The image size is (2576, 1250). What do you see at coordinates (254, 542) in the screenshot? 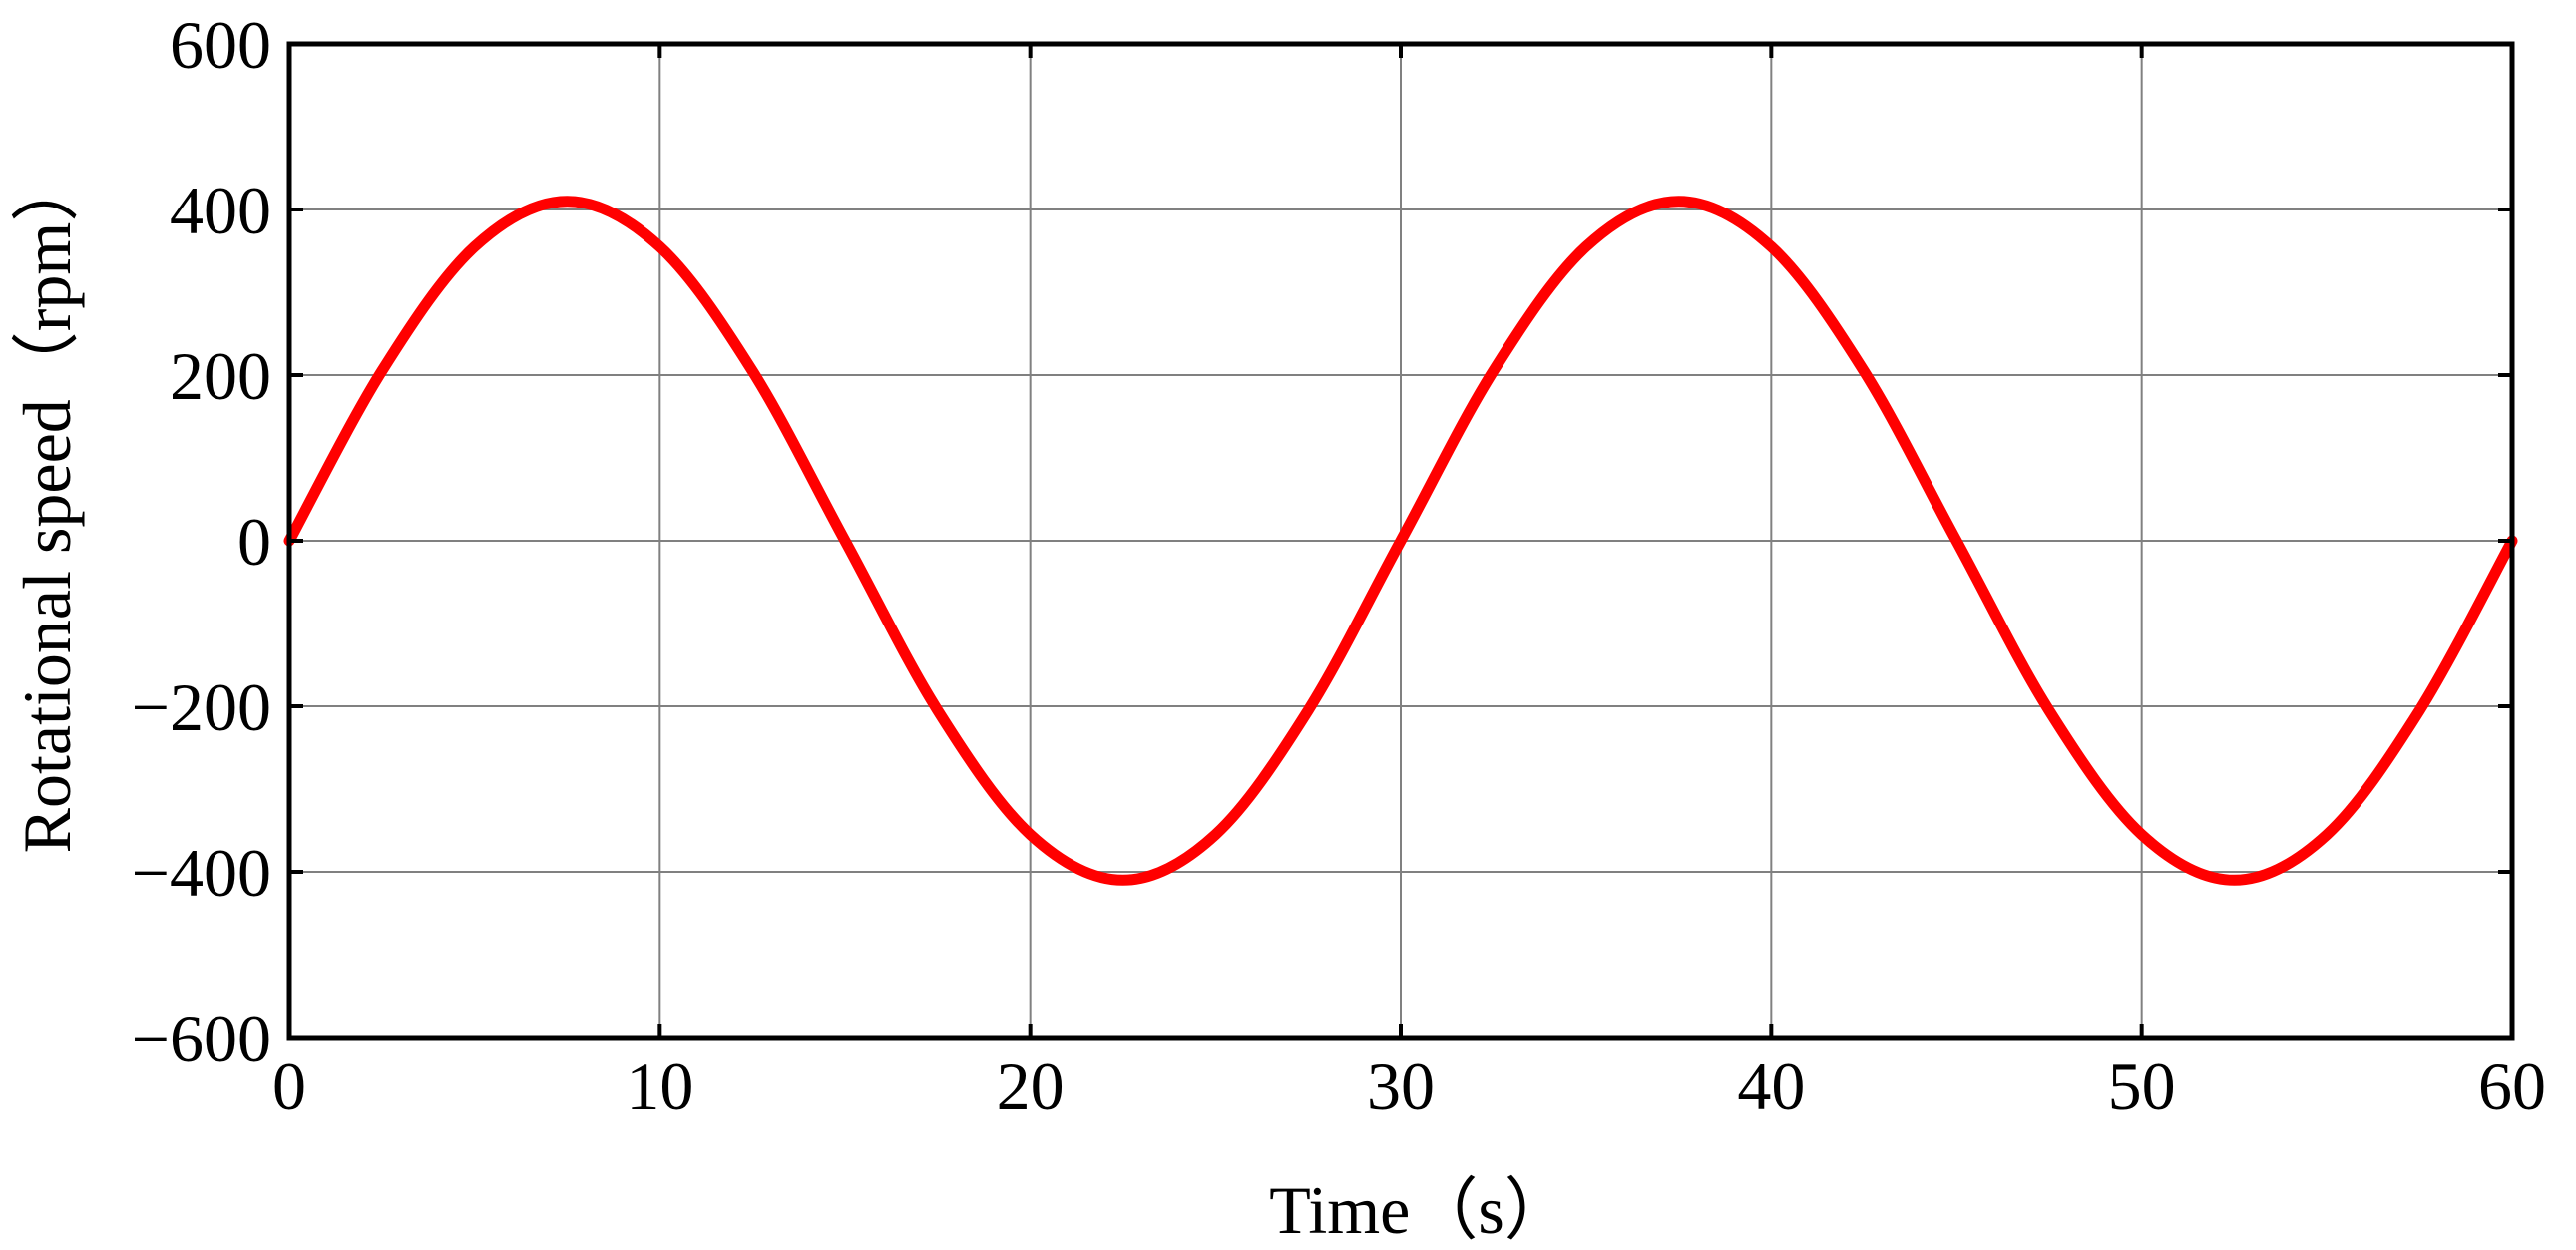
I see `y-tick-label: 0` at bounding box center [254, 542].